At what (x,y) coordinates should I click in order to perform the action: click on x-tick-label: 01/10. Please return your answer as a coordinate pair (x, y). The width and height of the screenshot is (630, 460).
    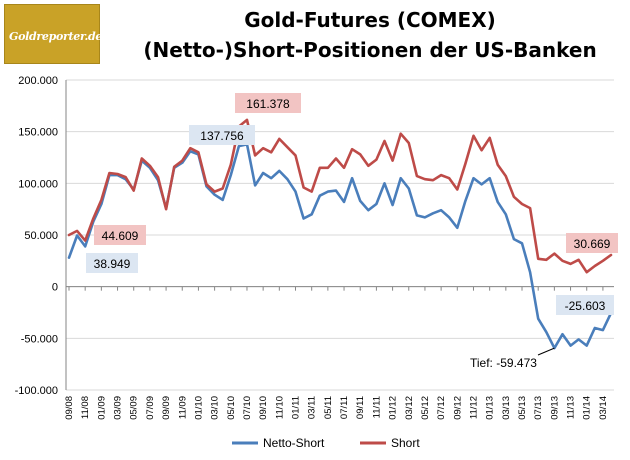
    Looking at the image, I should click on (198, 408).